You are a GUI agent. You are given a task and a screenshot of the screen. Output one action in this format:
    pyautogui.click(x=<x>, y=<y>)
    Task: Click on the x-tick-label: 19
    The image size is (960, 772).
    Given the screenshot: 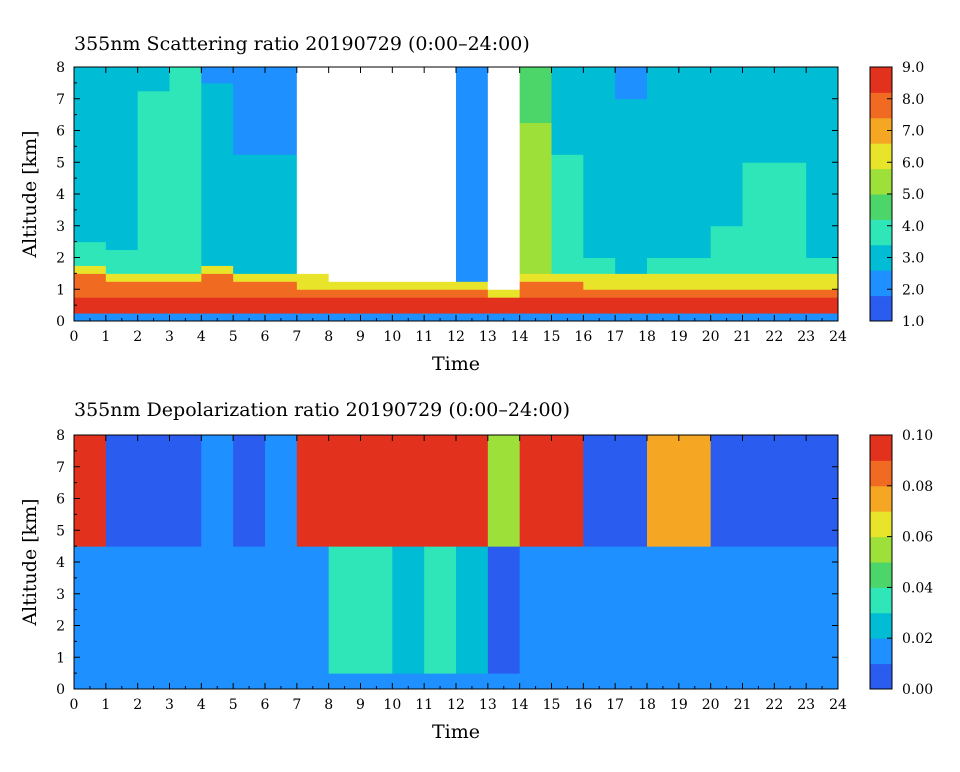 What is the action you would take?
    pyautogui.click(x=679, y=705)
    